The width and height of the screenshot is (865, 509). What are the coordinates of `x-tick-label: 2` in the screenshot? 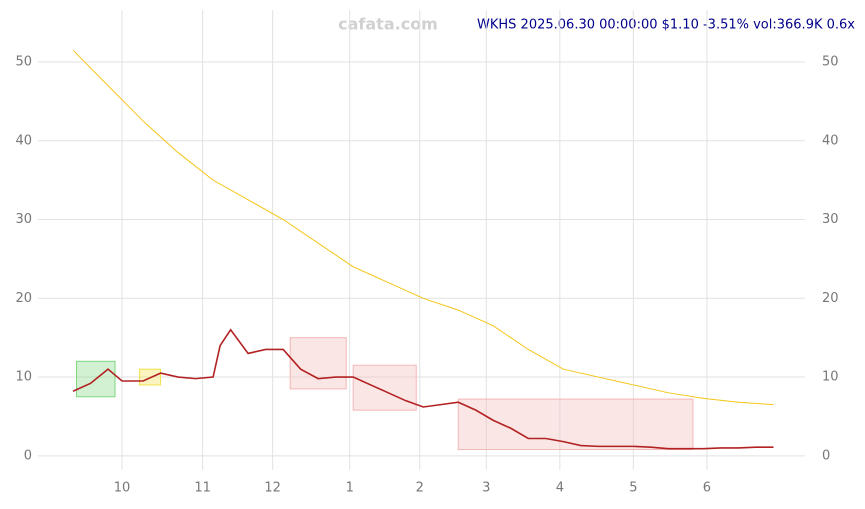 It's located at (420, 488).